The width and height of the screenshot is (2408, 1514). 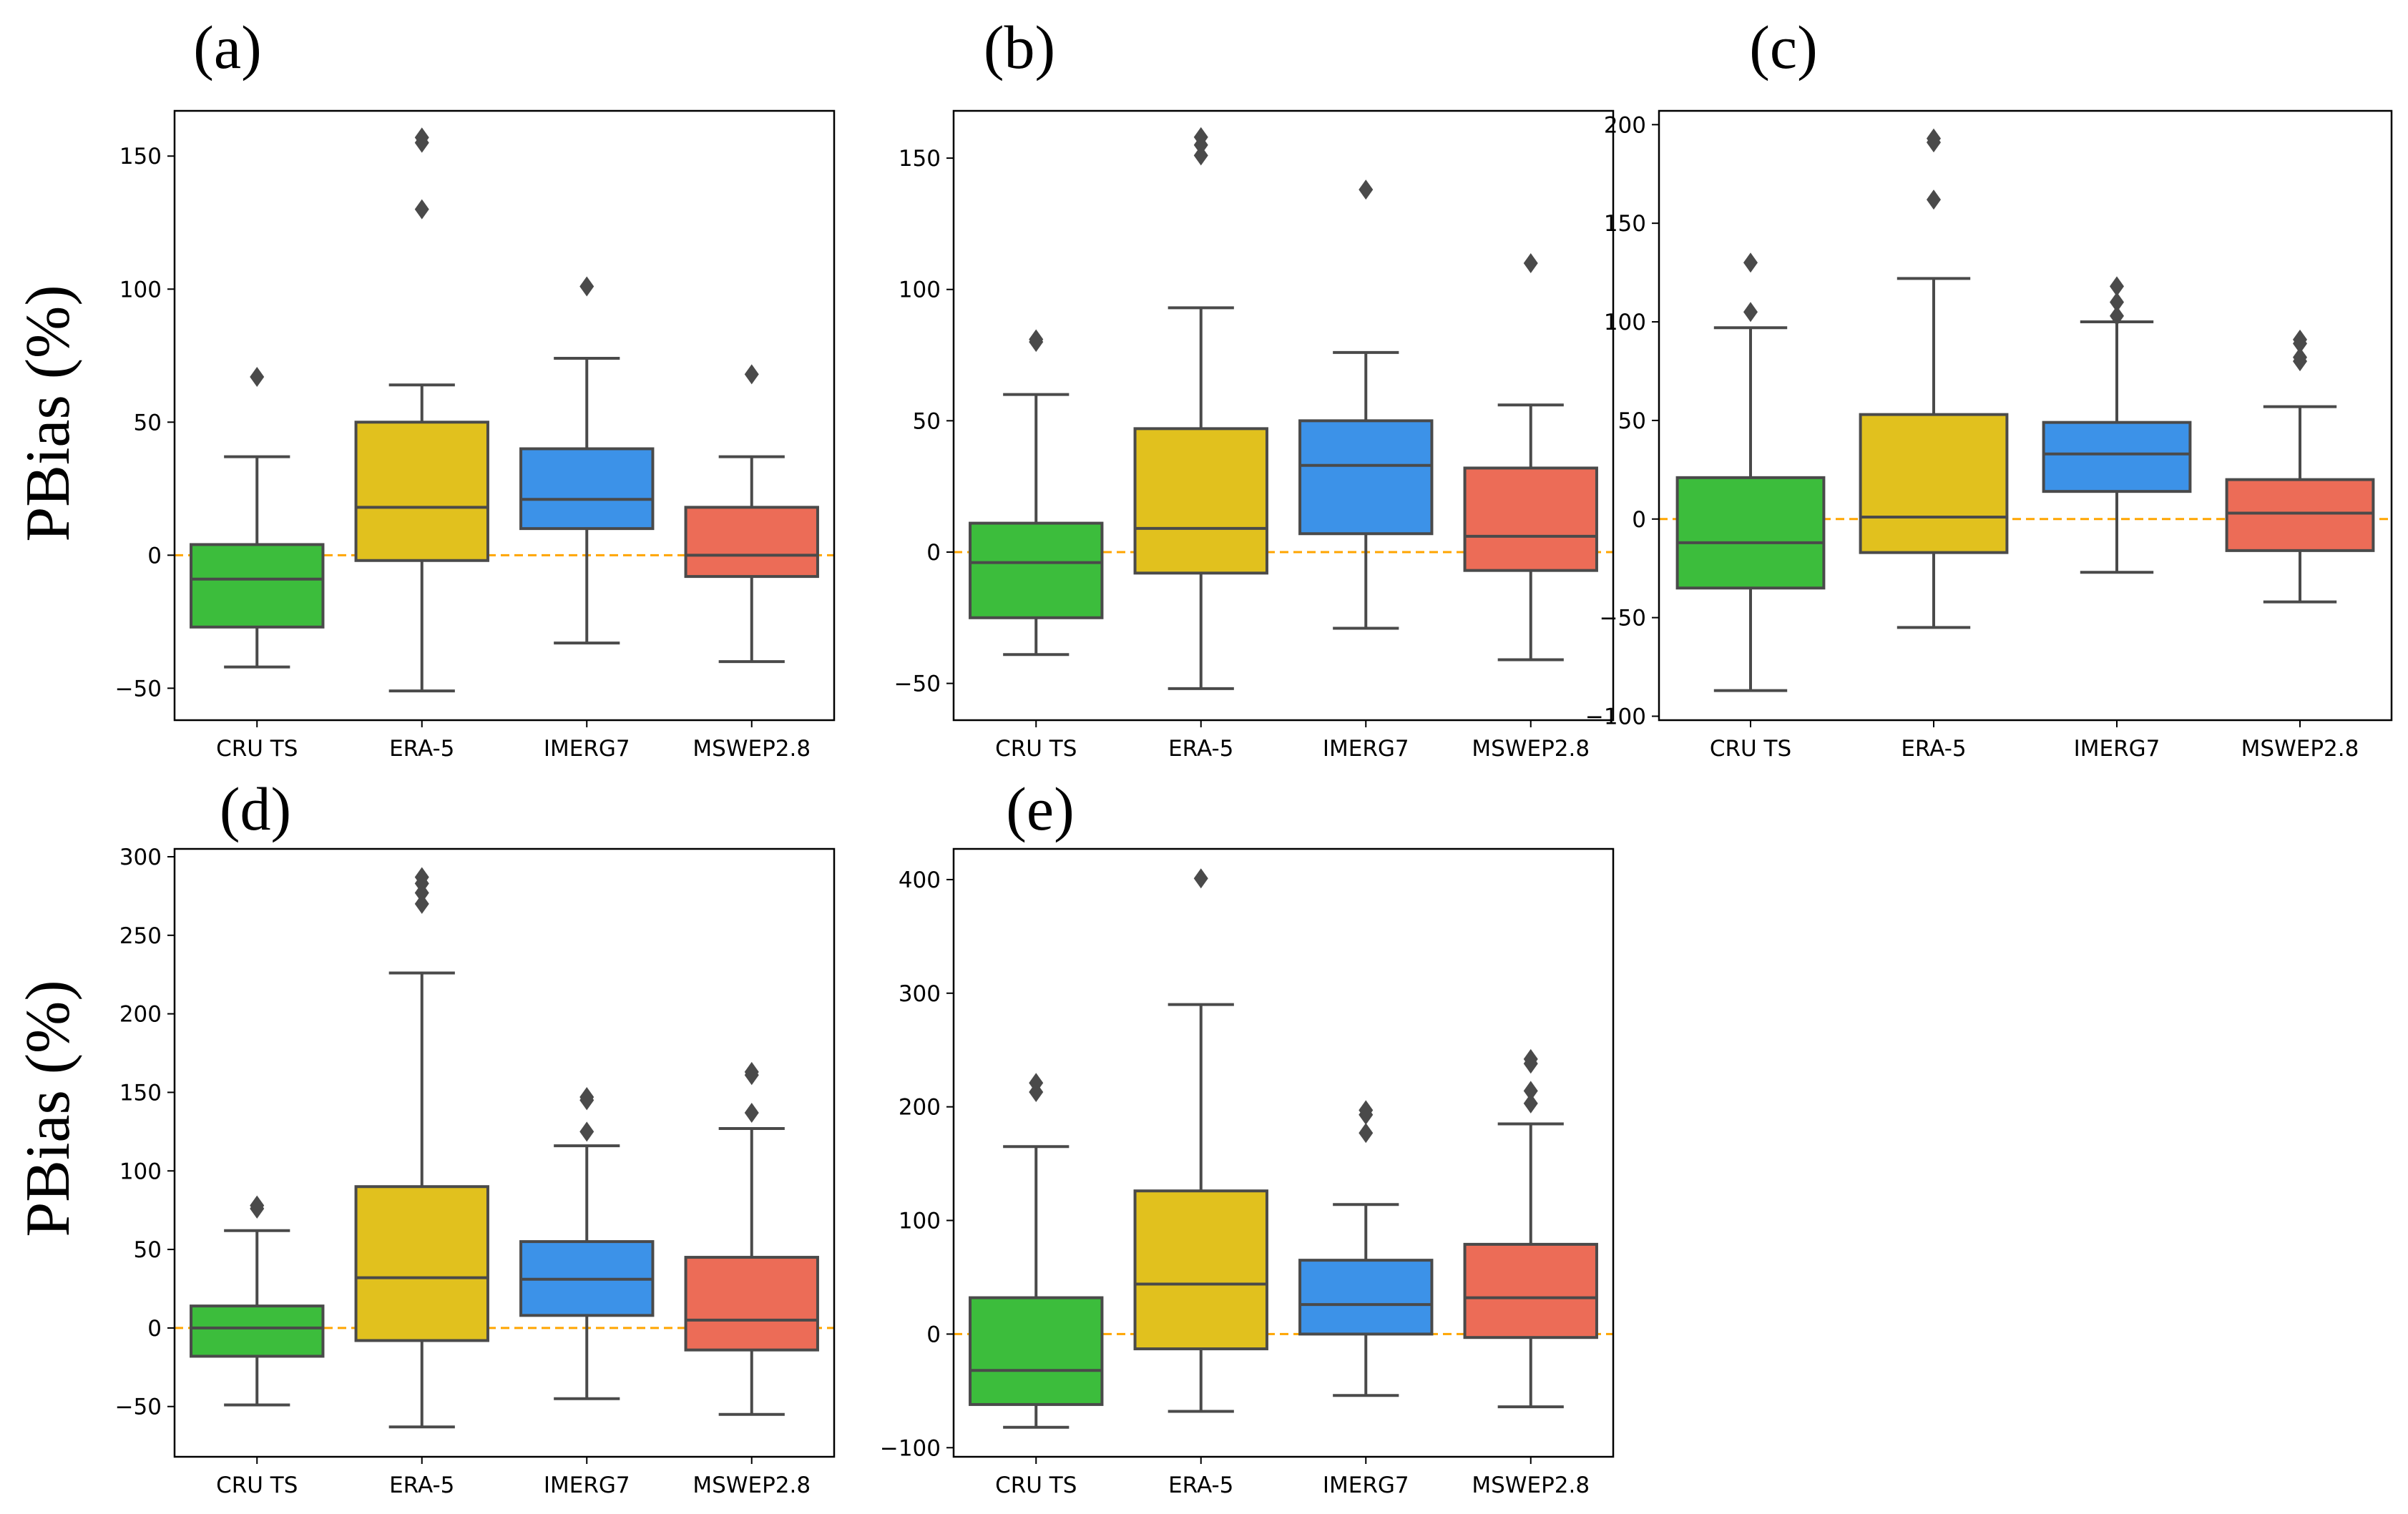 I want to click on panel-letter: (d), so click(x=255, y=809).